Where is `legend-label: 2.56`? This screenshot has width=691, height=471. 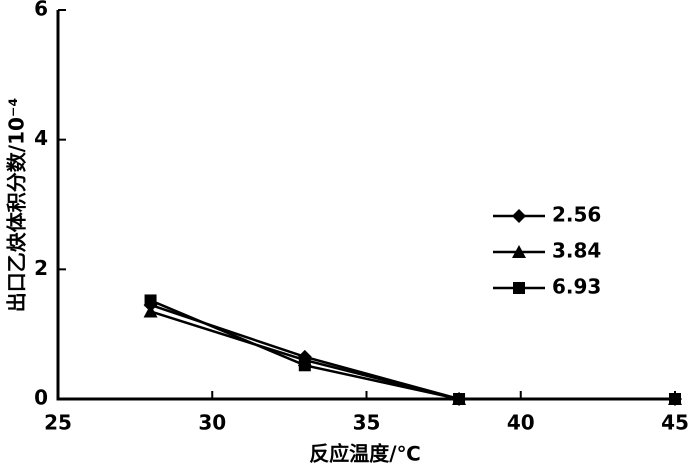 legend-label: 2.56 is located at coordinates (576, 215).